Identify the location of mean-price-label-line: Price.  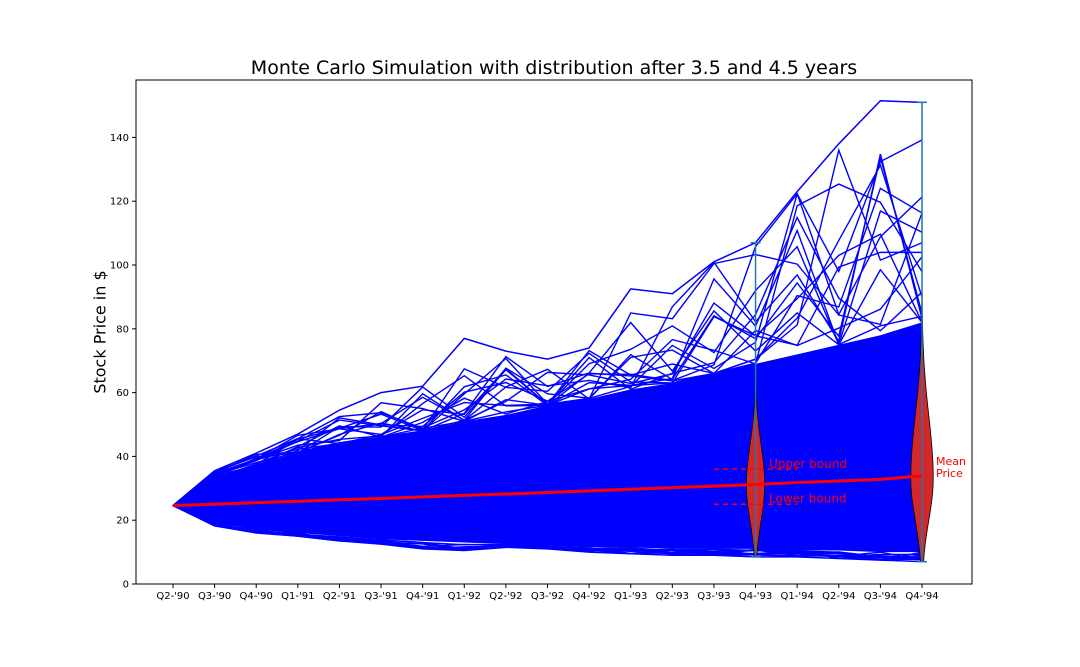
(949, 473).